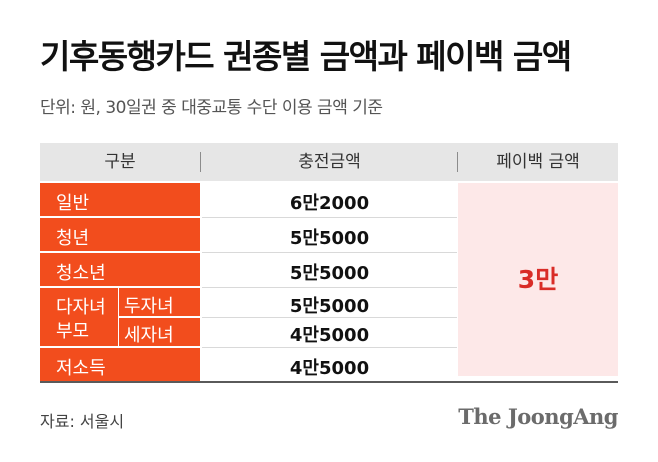 This screenshot has width=658, height=462. I want to click on category-label-multi-child-line1: 다자녀, so click(81, 307).